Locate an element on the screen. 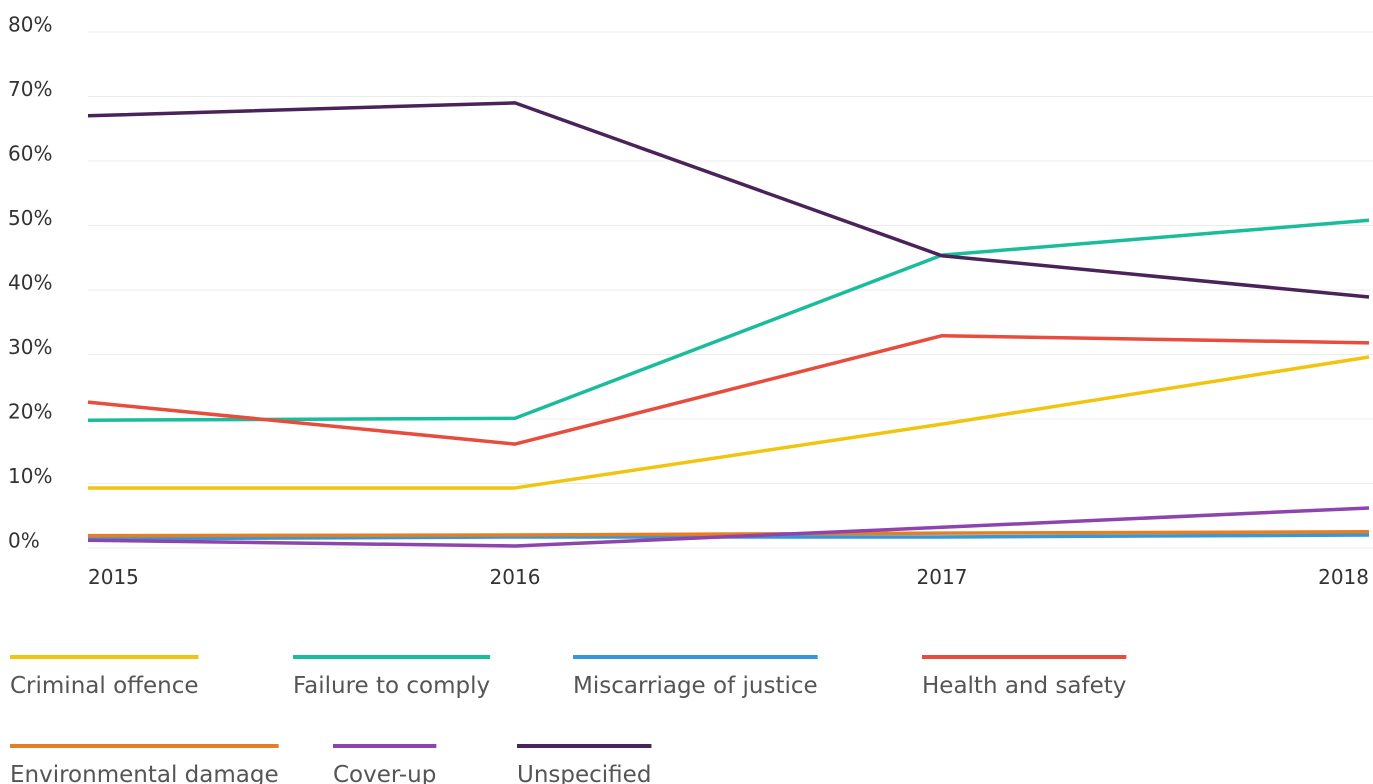 The image size is (1373, 784). x-tick-label: 2017 is located at coordinates (942, 577).